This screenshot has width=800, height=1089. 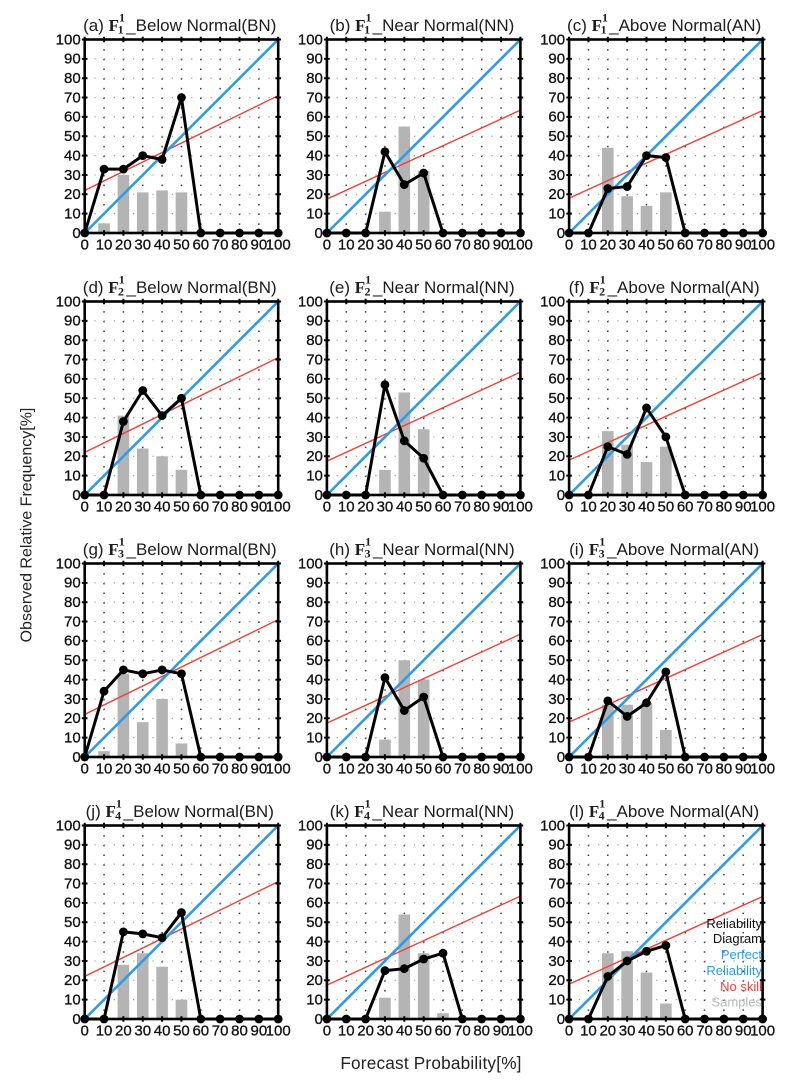 What do you see at coordinates (664, 24) in the screenshot?
I see `svg-text:(c) F11_Above Normal(AN): (c) F1 1 _Above Normal(AN)` at bounding box center [664, 24].